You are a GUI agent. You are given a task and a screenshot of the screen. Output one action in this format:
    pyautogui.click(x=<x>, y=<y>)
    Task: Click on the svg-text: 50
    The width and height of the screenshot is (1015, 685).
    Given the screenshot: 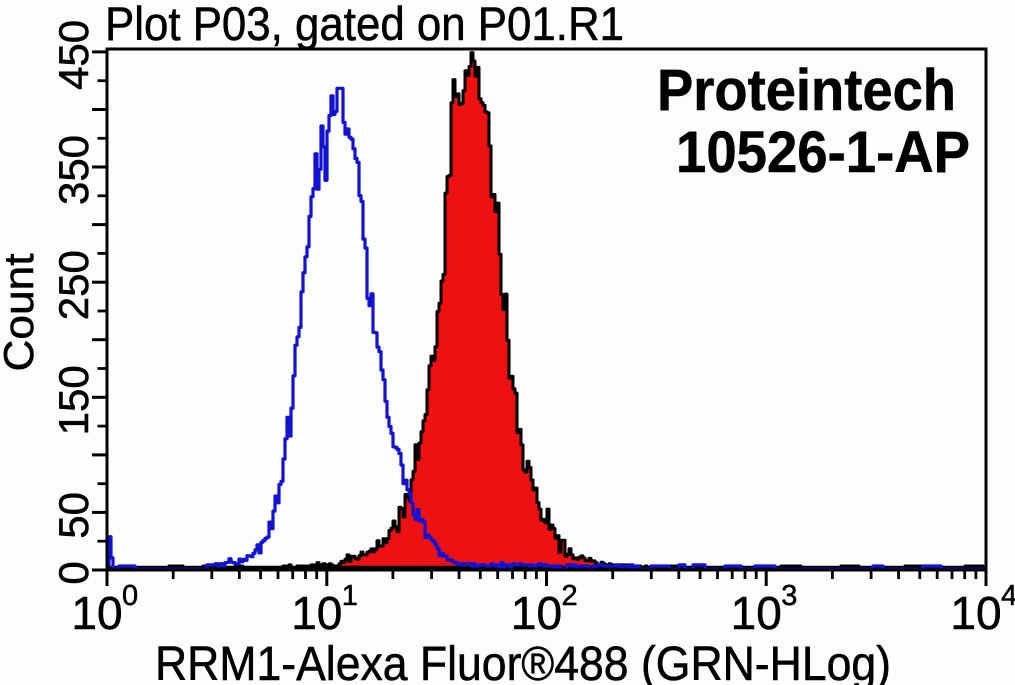 What is the action you would take?
    pyautogui.click(x=73, y=515)
    